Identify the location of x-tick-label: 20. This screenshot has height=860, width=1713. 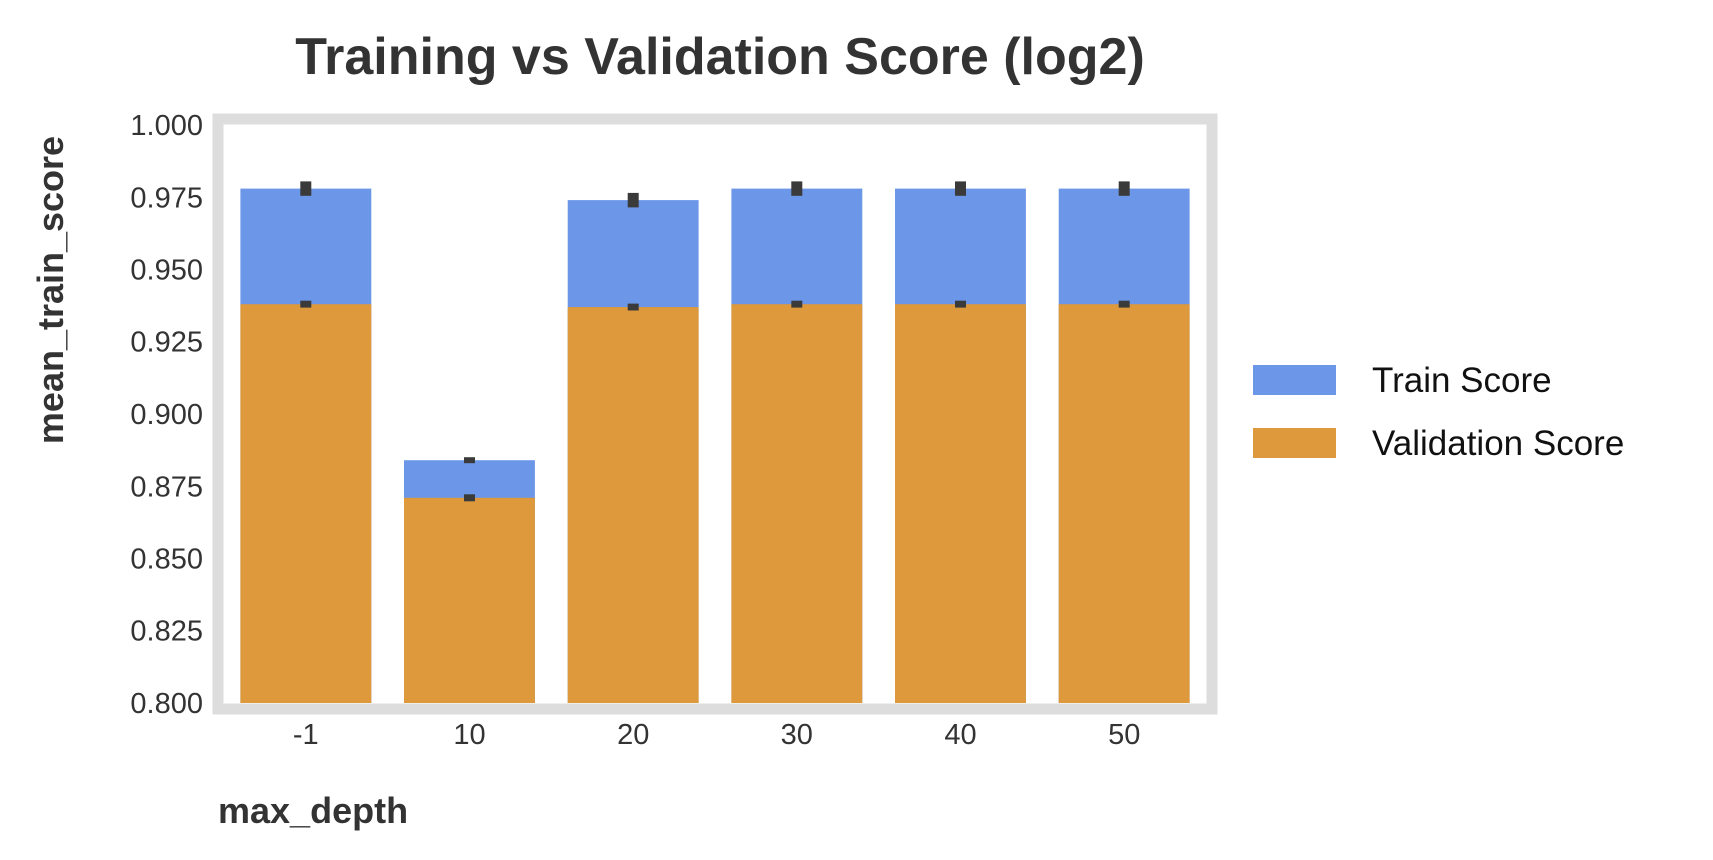
(633, 735).